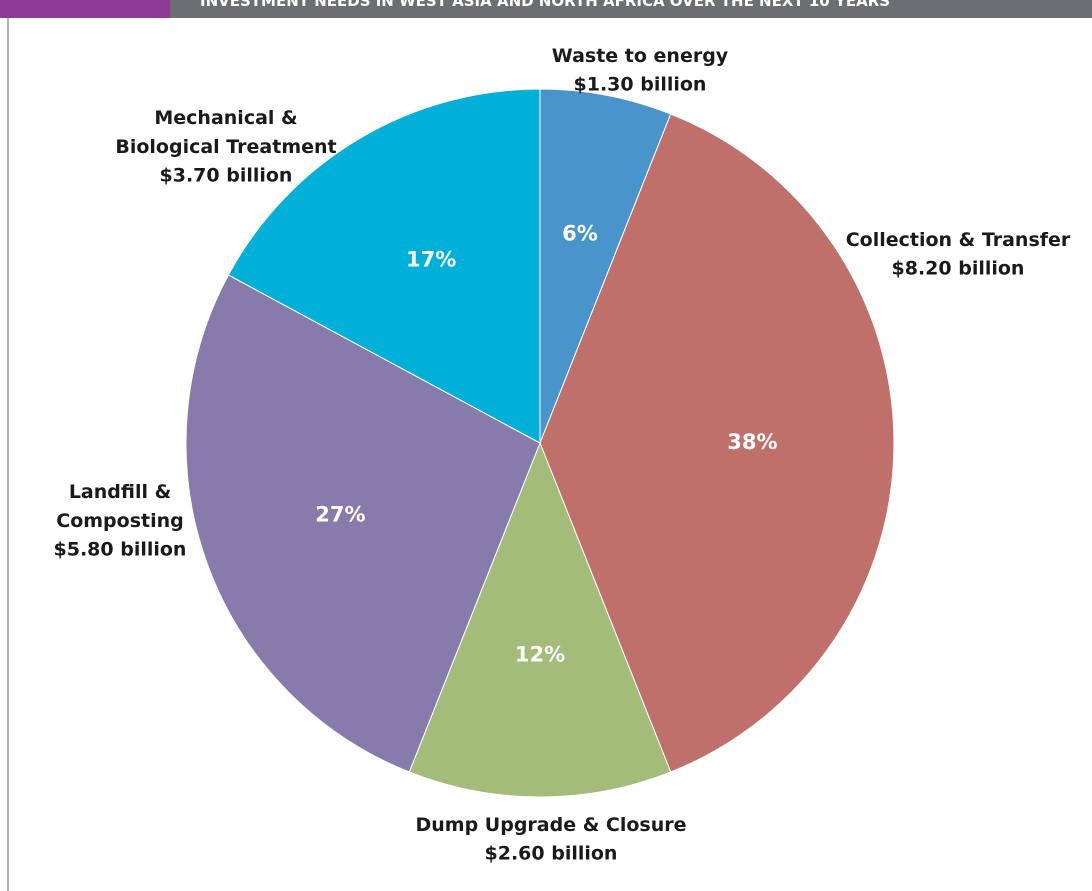  Describe the element at coordinates (431, 260) in the screenshot. I see `percent-label: 17%` at that location.